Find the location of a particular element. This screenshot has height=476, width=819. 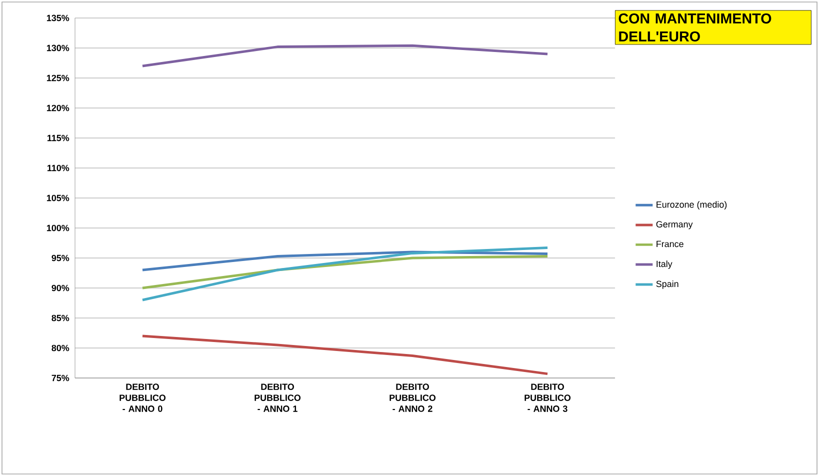

y-tick-label: 75% is located at coordinates (61, 378).